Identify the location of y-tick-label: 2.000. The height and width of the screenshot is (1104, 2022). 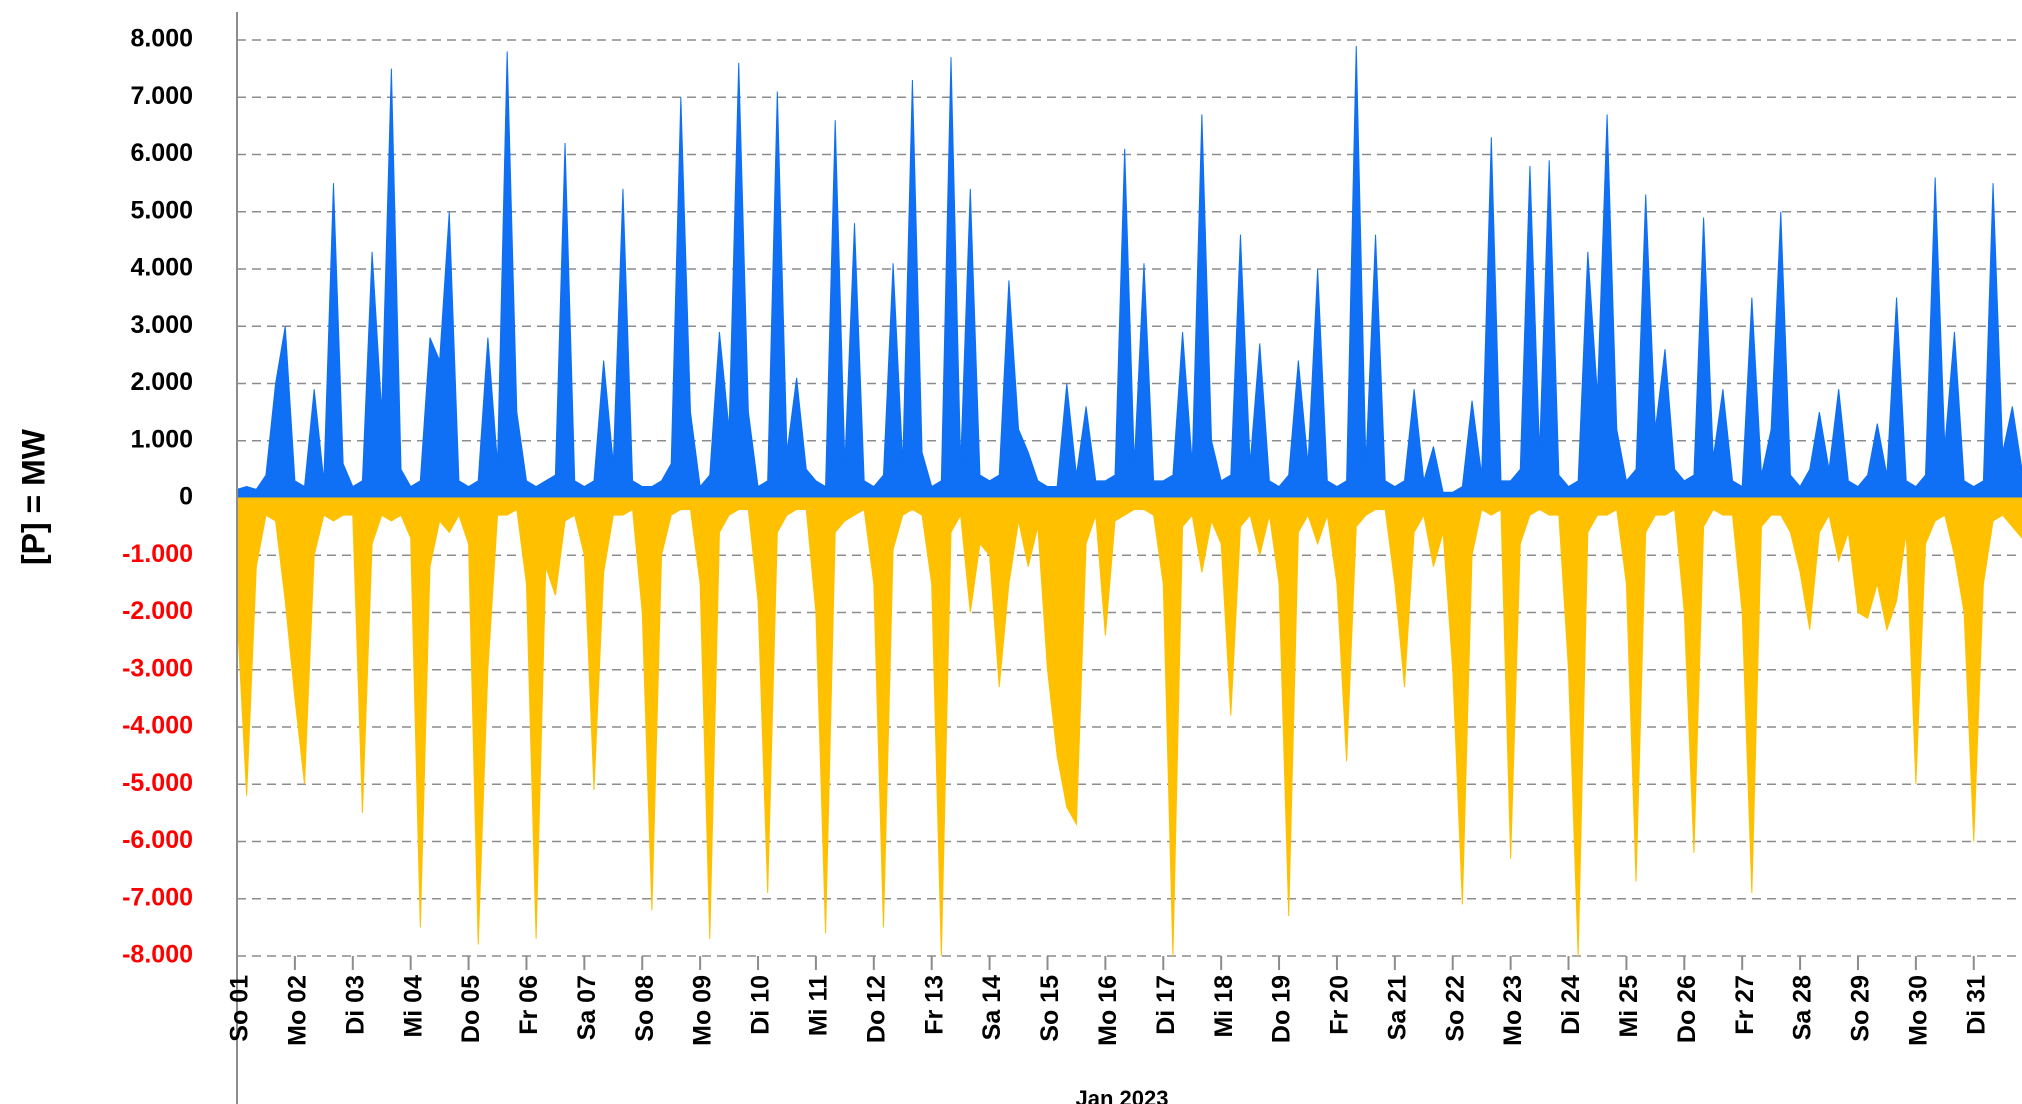
(161, 382).